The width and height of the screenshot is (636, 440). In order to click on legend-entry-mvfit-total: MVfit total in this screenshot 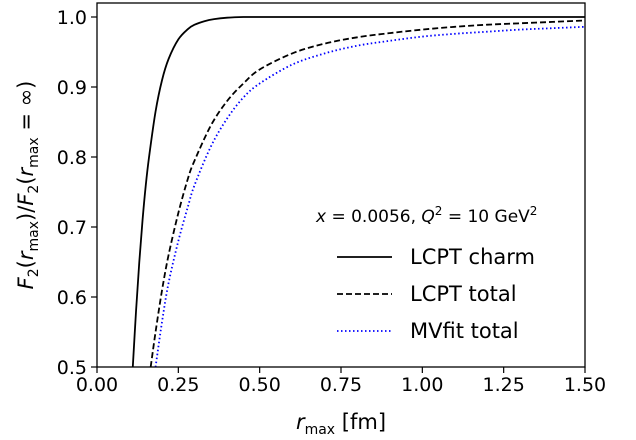, I will do `click(428, 331)`.